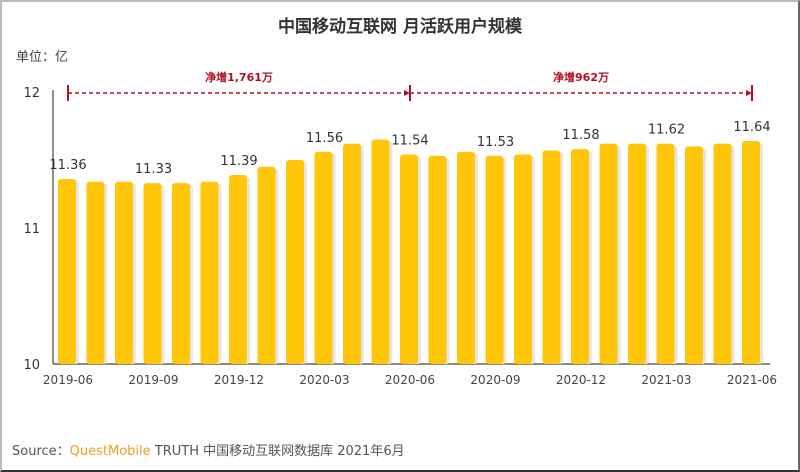 The height and width of the screenshot is (472, 800). Describe the element at coordinates (666, 130) in the screenshot. I see `data-label: 11.62` at that location.